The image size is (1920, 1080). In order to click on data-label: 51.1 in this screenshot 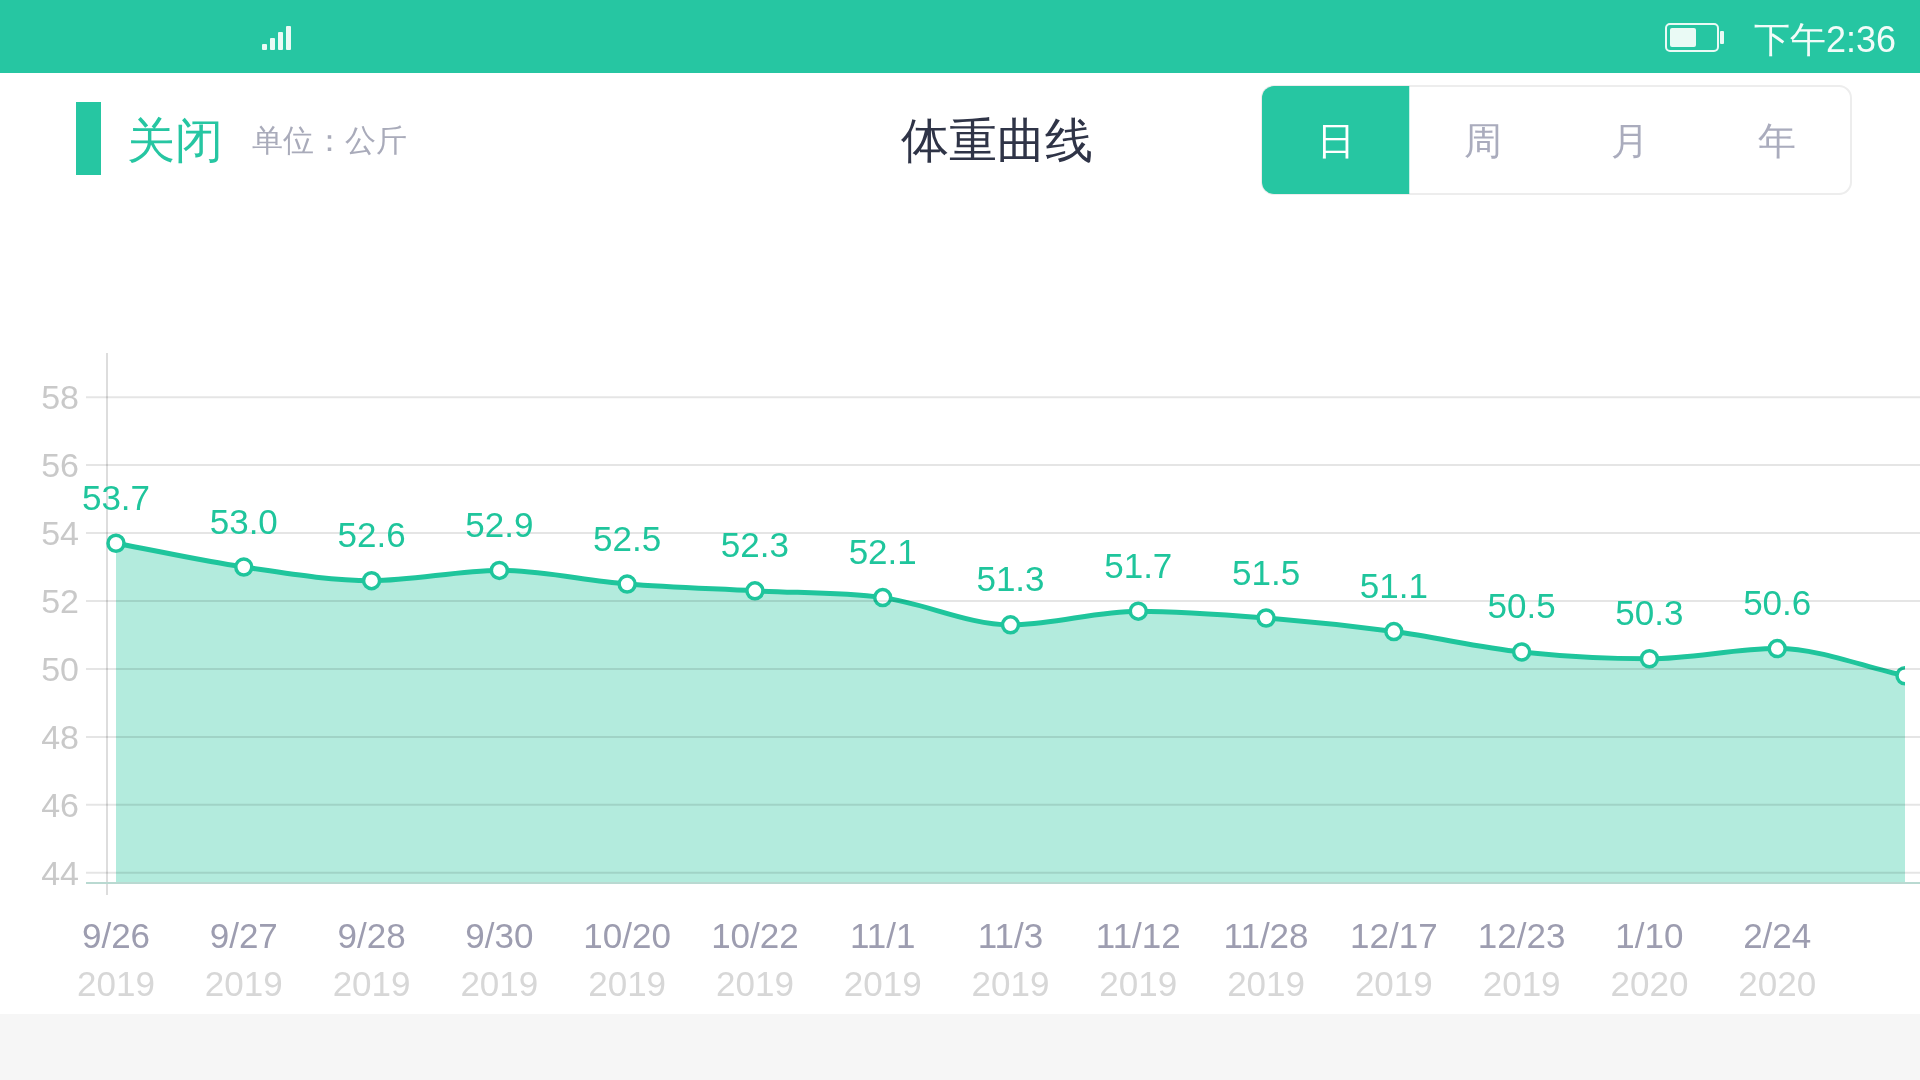, I will do `click(1393, 586)`.